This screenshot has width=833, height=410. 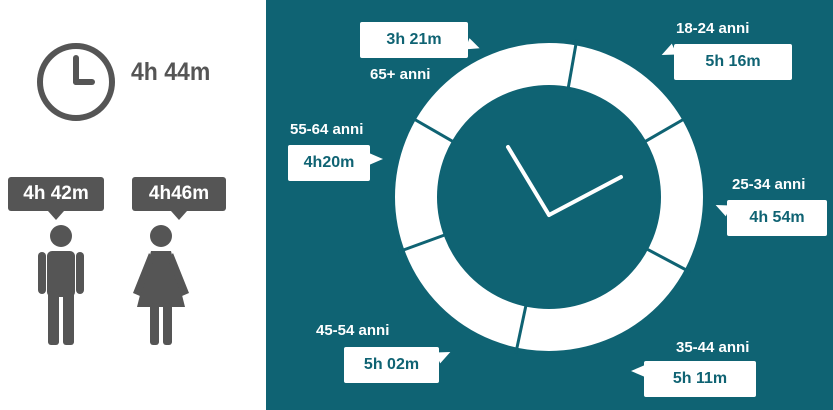 What do you see at coordinates (400, 74) in the screenshot?
I see `age-label-65plus: 65+ anni` at bounding box center [400, 74].